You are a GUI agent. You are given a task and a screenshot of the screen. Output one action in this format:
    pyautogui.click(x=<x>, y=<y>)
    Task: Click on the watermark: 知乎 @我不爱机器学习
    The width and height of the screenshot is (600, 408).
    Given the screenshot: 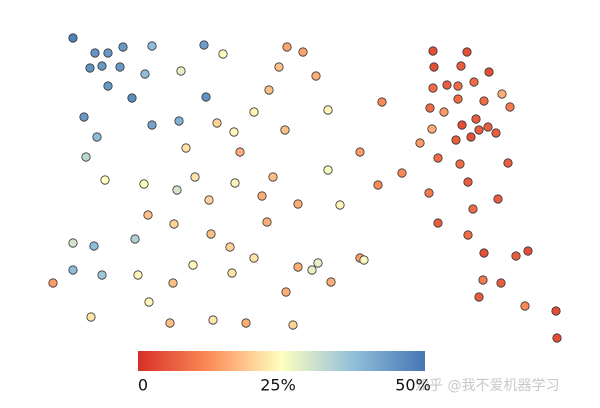 What is the action you would take?
    pyautogui.click(x=487, y=385)
    